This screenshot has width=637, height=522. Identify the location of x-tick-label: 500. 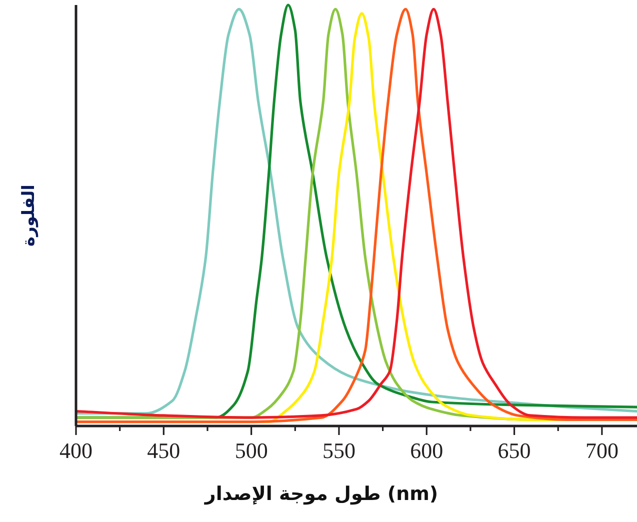
(251, 450).